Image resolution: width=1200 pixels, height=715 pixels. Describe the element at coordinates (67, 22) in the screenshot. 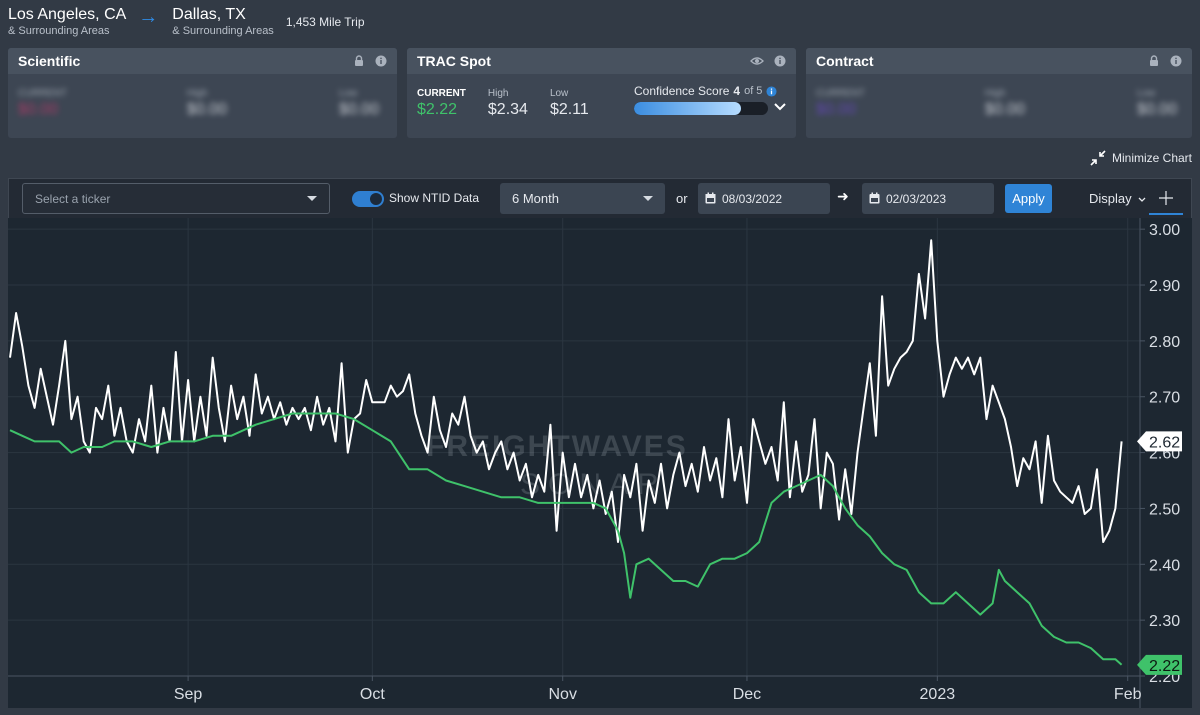

I see `origin: Los Angeles, CA & Surrounding Areas` at that location.